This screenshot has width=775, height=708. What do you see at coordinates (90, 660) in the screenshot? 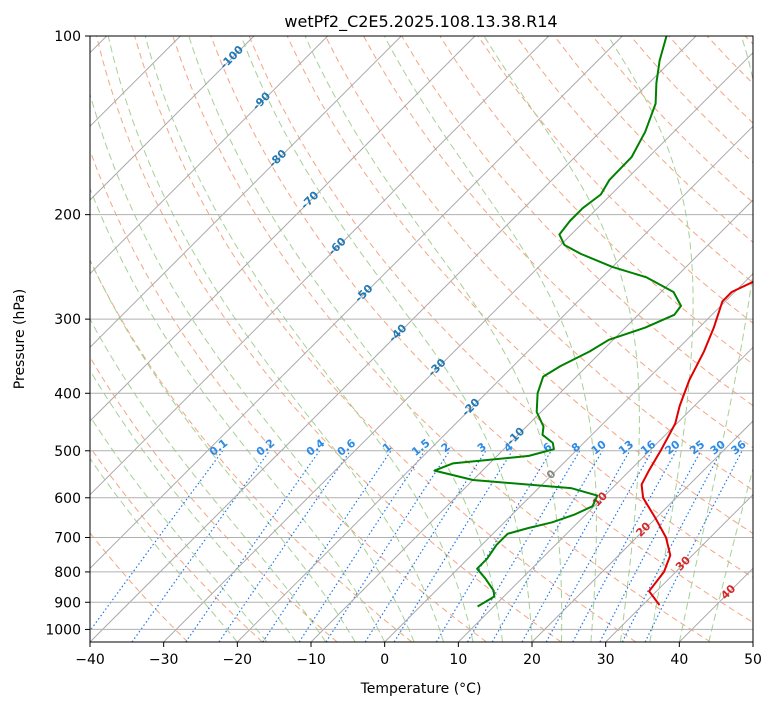
I see `x-tick-label: −40` at bounding box center [90, 660].